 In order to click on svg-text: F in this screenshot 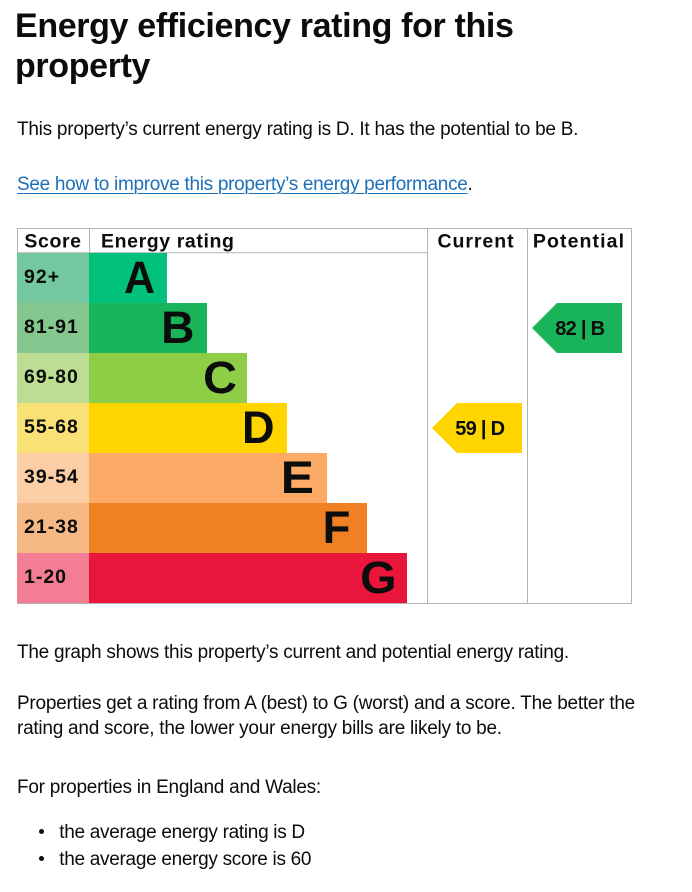, I will do `click(337, 527)`.